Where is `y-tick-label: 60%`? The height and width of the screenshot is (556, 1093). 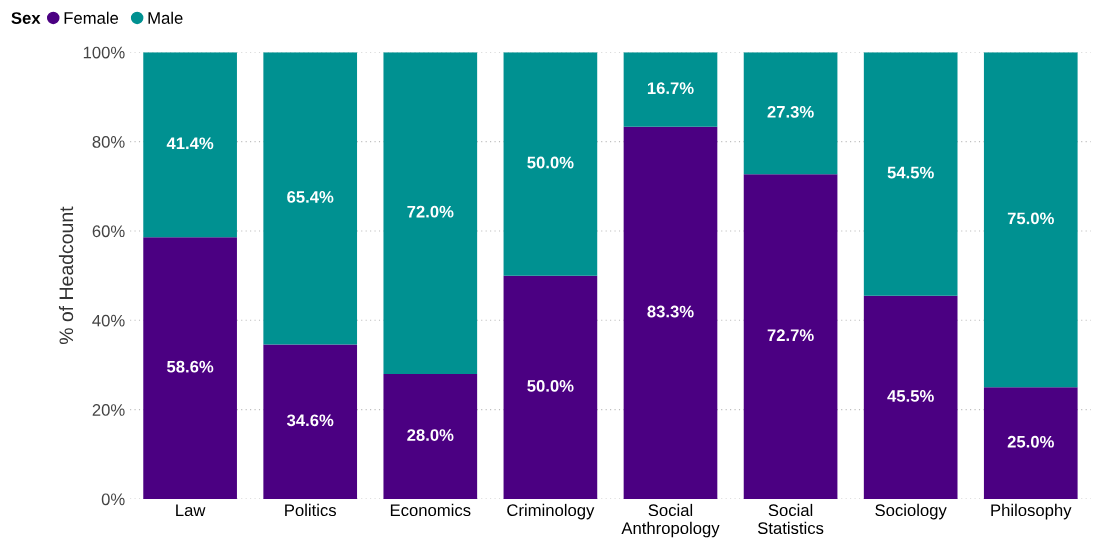 y-tick-label: 60% is located at coordinates (108, 231).